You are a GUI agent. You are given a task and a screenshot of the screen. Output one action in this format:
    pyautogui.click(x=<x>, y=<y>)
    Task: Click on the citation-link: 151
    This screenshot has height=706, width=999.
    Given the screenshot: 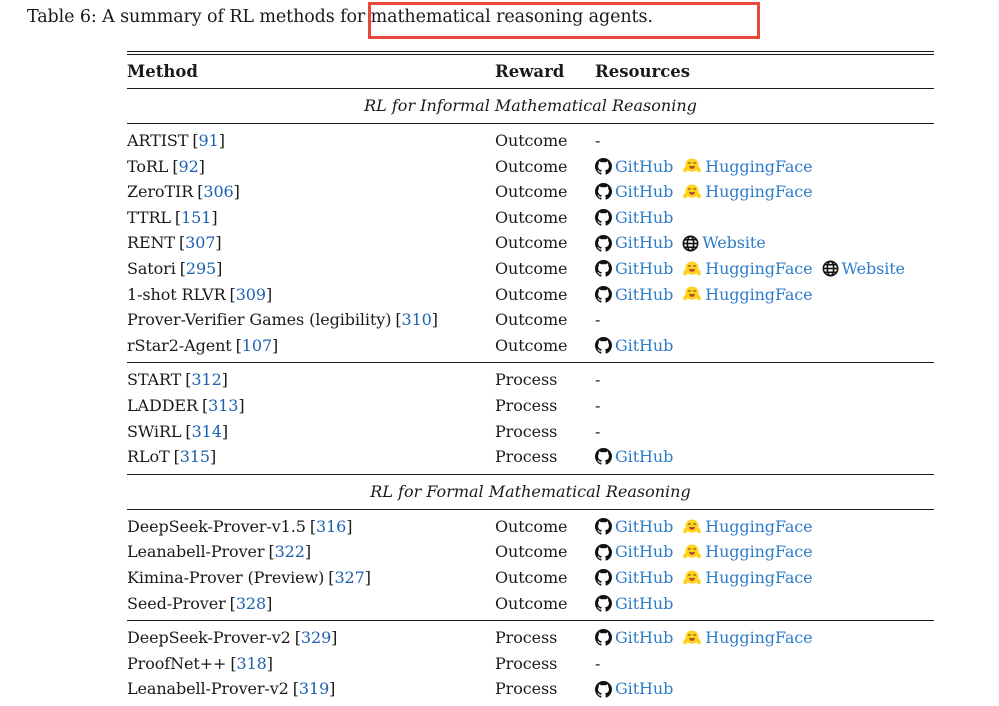 What is the action you would take?
    pyautogui.click(x=196, y=217)
    